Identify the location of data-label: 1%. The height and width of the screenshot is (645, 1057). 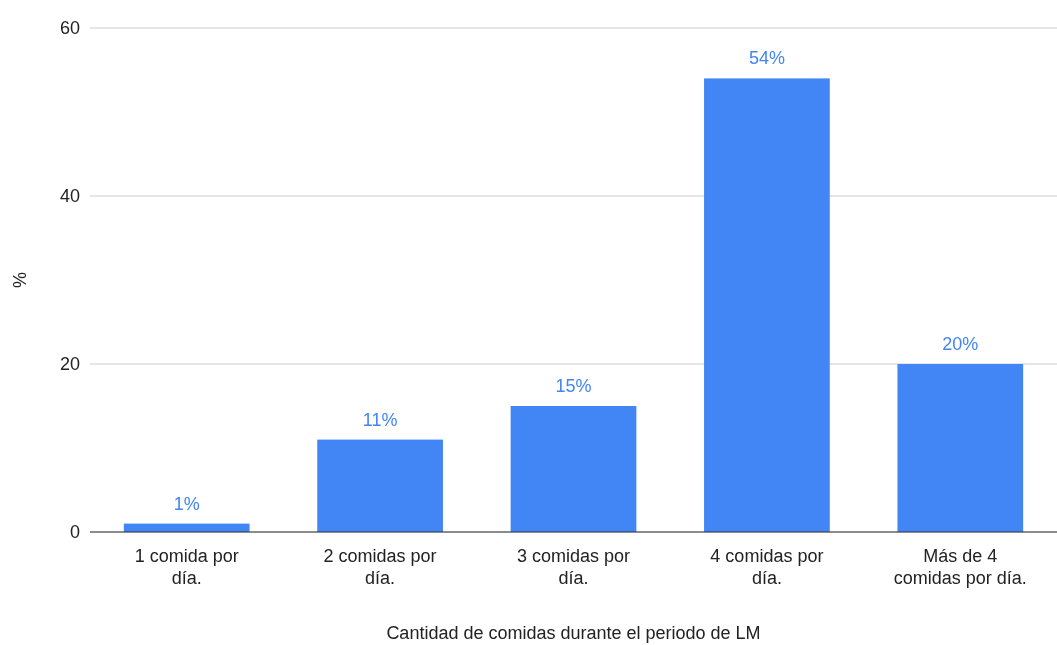
(186, 503).